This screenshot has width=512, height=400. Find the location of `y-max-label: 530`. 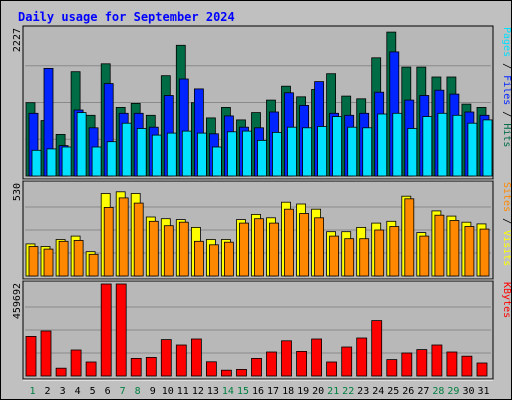

y-max-label: 530 is located at coordinates (17, 192).